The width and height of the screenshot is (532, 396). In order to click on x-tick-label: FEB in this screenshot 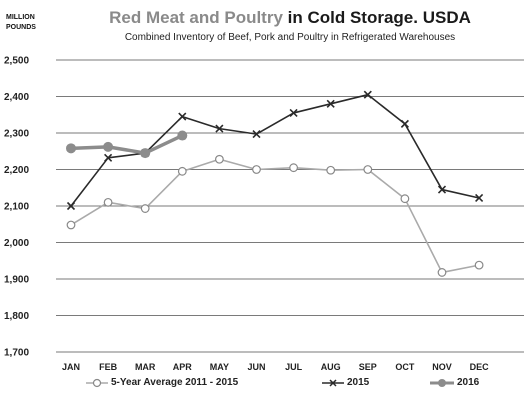, I will do `click(108, 367)`.